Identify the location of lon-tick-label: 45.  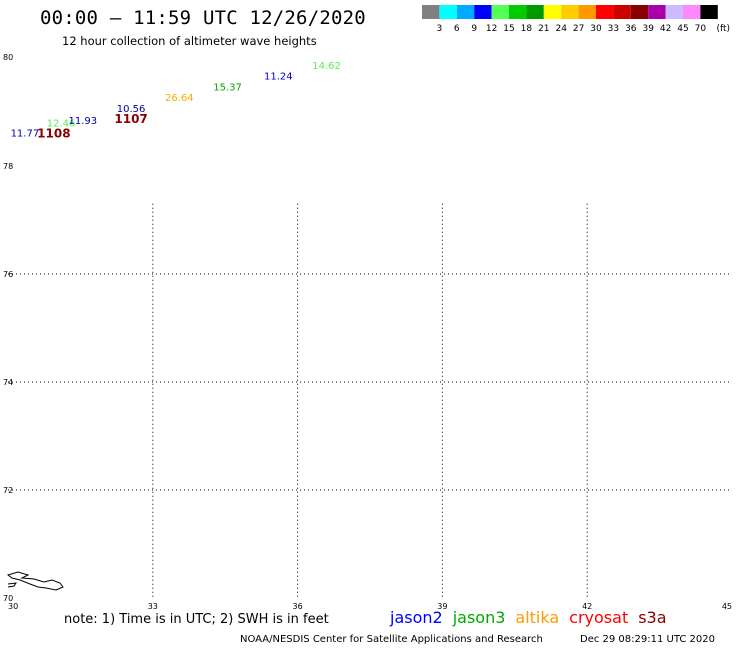
(727, 606).